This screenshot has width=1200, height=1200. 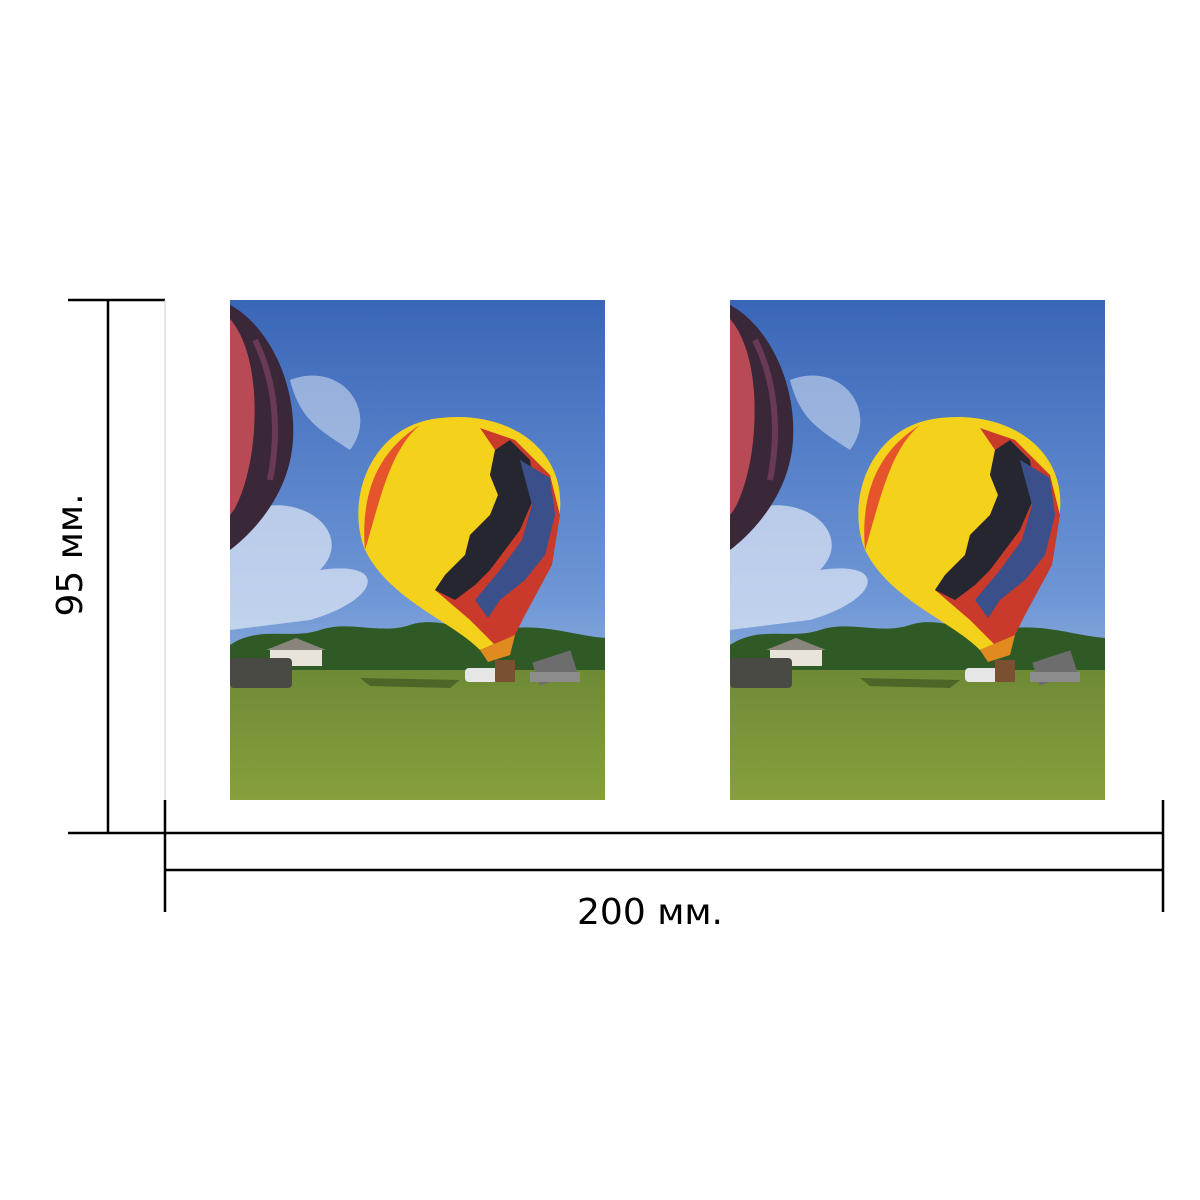 I want to click on height-dimension: 95 мм., so click(x=108, y=566).